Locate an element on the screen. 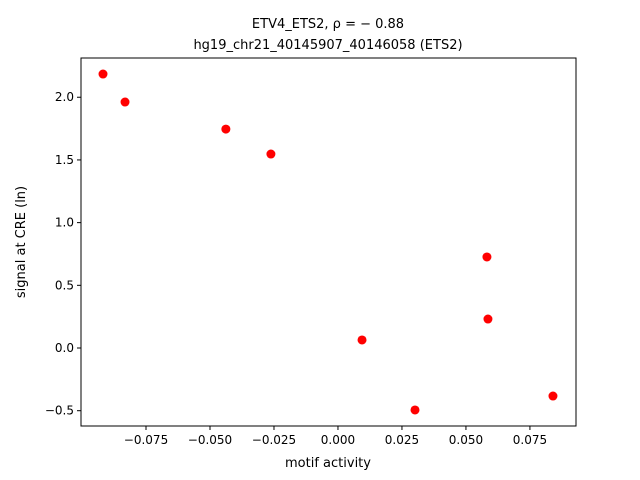 The image size is (640, 480). x-tick-label: 0.075 is located at coordinates (530, 440).